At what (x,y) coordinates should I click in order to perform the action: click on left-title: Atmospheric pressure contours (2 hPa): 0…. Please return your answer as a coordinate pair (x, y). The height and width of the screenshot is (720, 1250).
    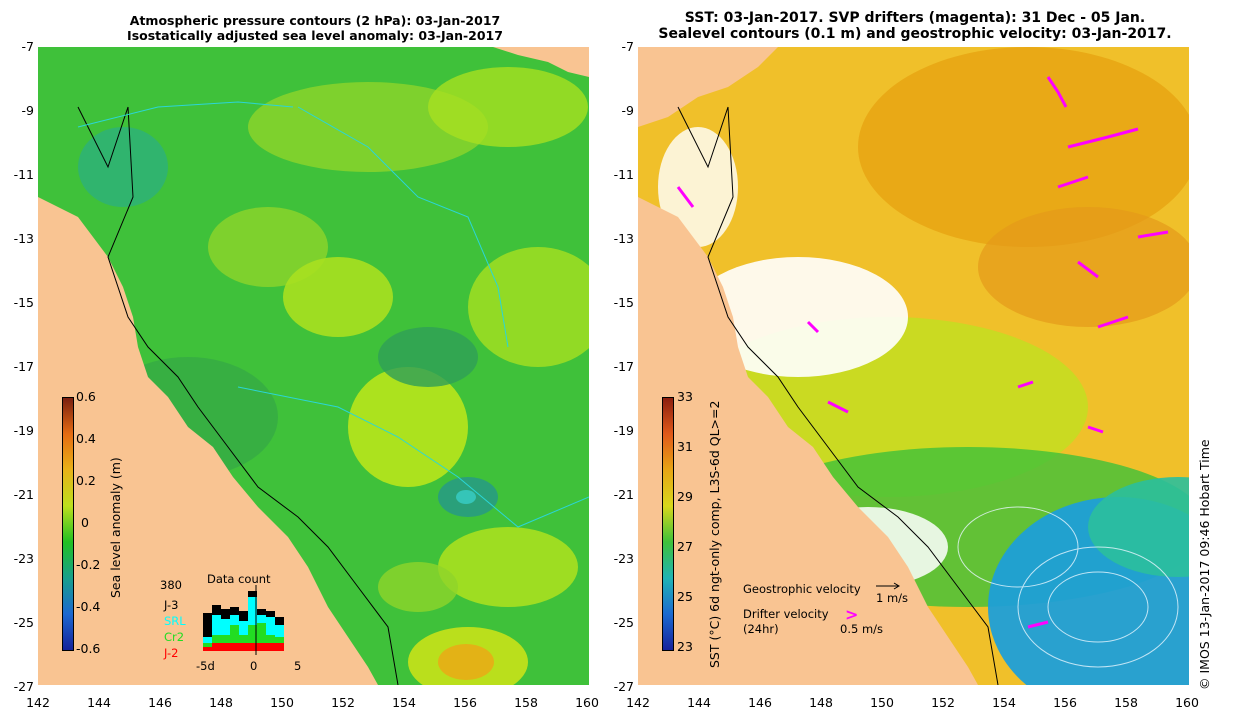
    Looking at the image, I should click on (315, 28).